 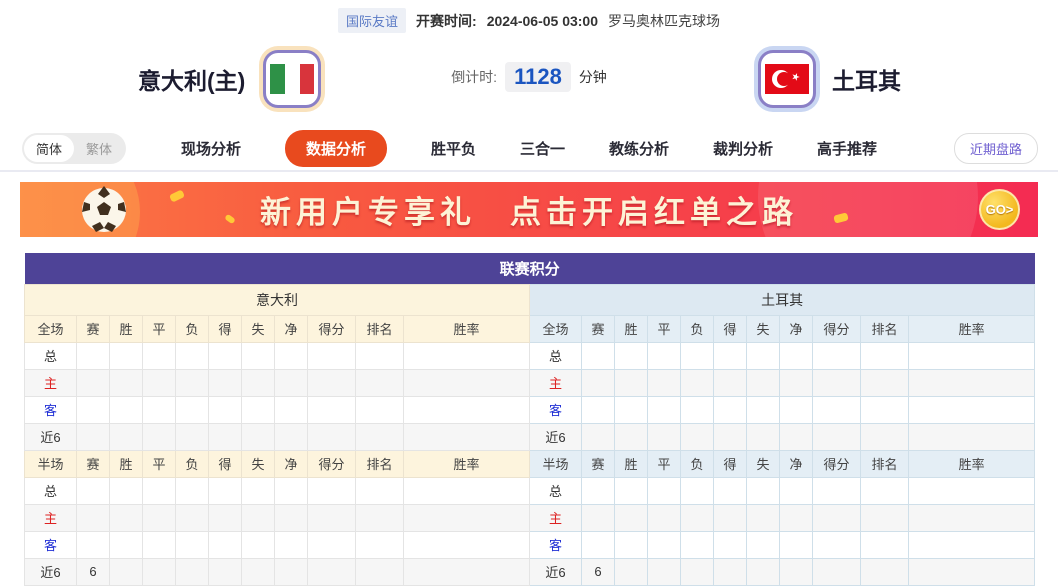 I want to click on column-header: 失, so click(x=258, y=463).